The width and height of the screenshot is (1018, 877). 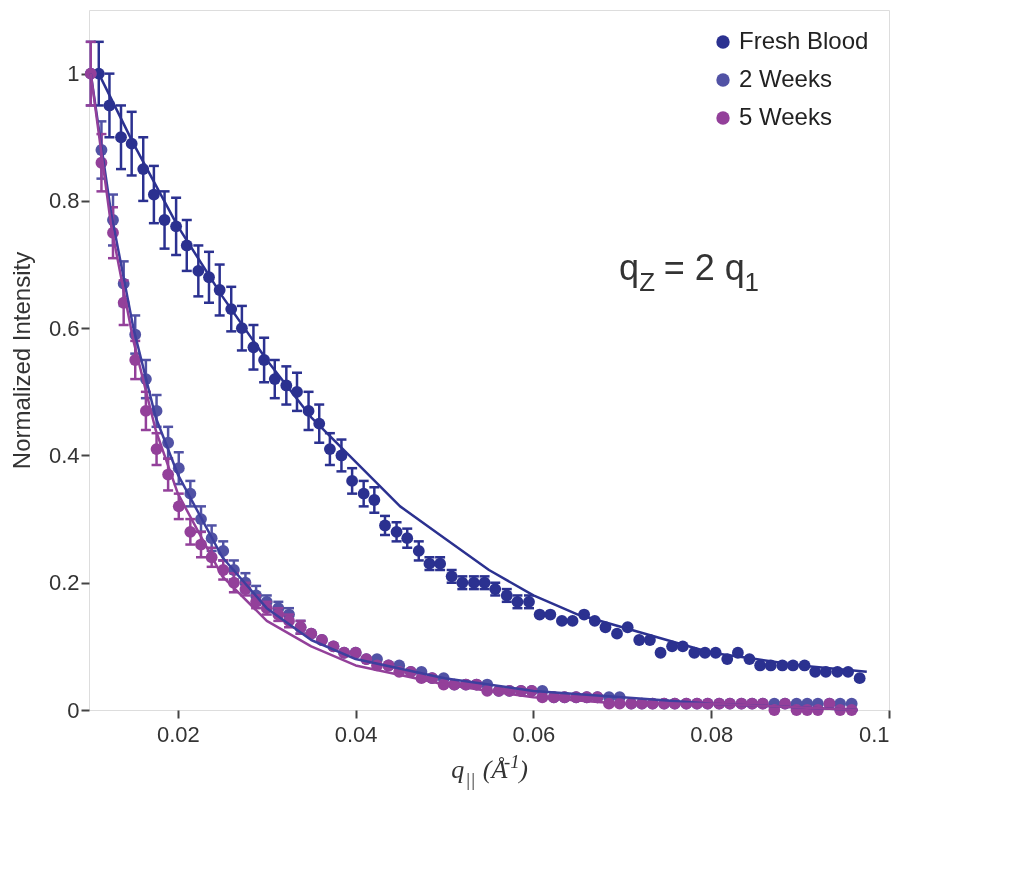 I want to click on x-tick-label: 0.1, so click(x=874, y=734).